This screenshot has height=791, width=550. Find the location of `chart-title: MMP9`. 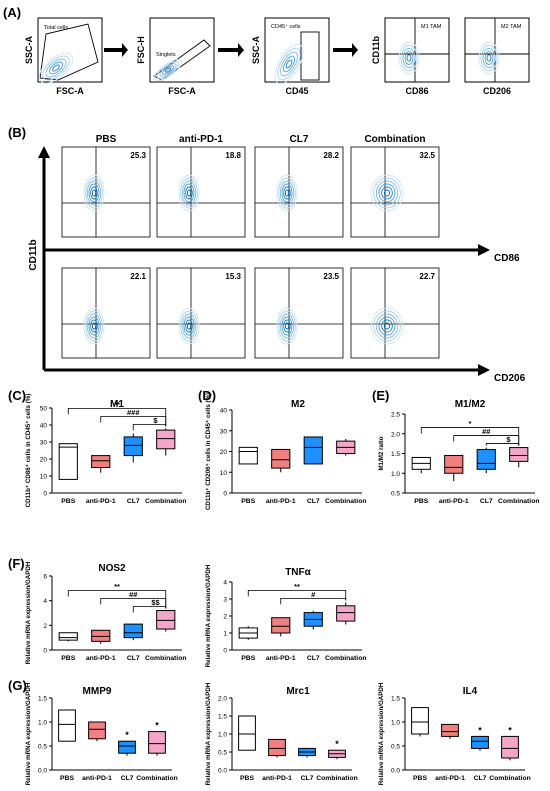

chart-title: MMP9 is located at coordinates (97, 691).